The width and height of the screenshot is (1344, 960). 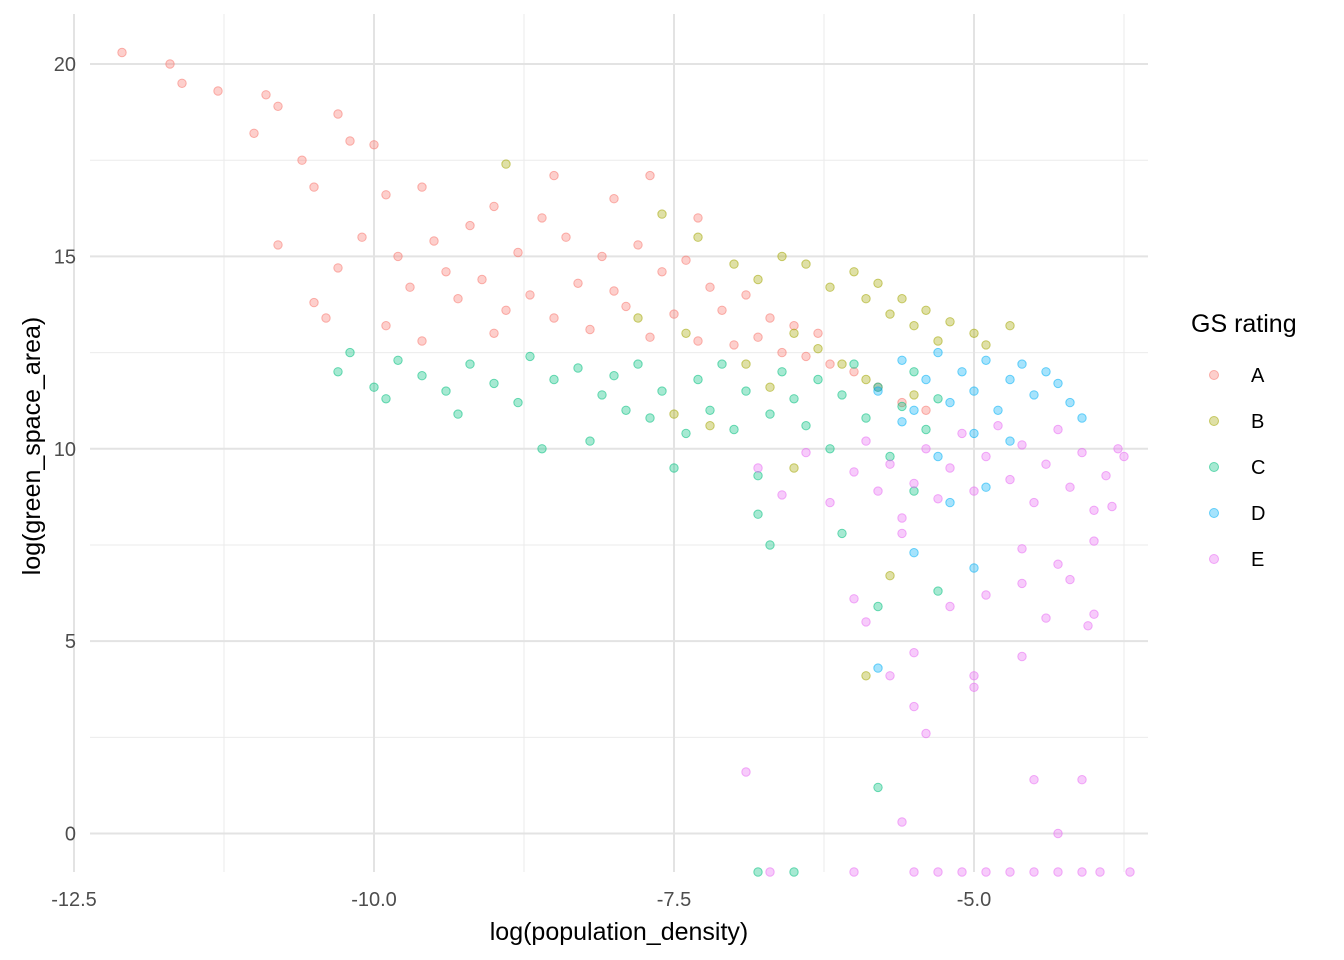 What do you see at coordinates (980, 510) in the screenshot?
I see `series-d` at bounding box center [980, 510].